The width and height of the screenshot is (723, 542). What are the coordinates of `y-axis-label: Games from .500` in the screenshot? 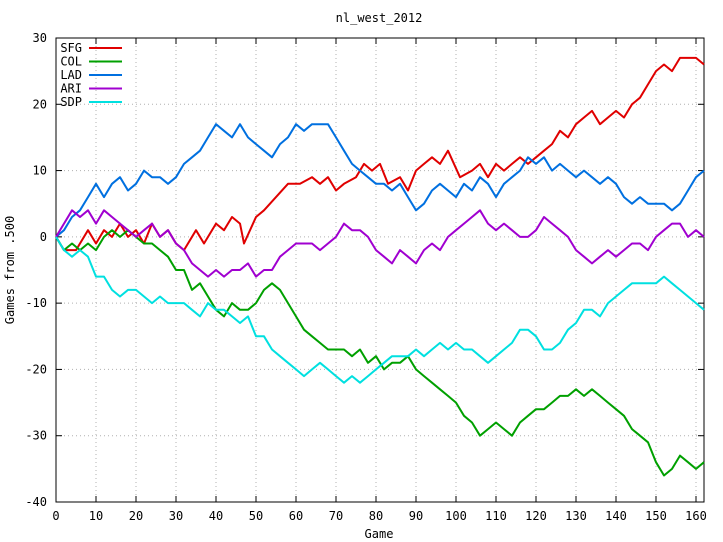 It's located at (10, 270).